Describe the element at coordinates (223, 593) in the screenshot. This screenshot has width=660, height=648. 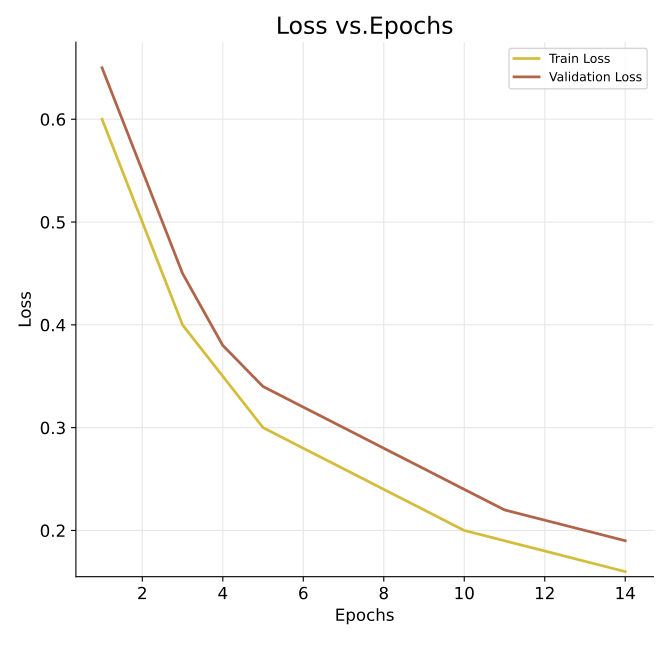
I see `x-tick-label: 4` at that location.